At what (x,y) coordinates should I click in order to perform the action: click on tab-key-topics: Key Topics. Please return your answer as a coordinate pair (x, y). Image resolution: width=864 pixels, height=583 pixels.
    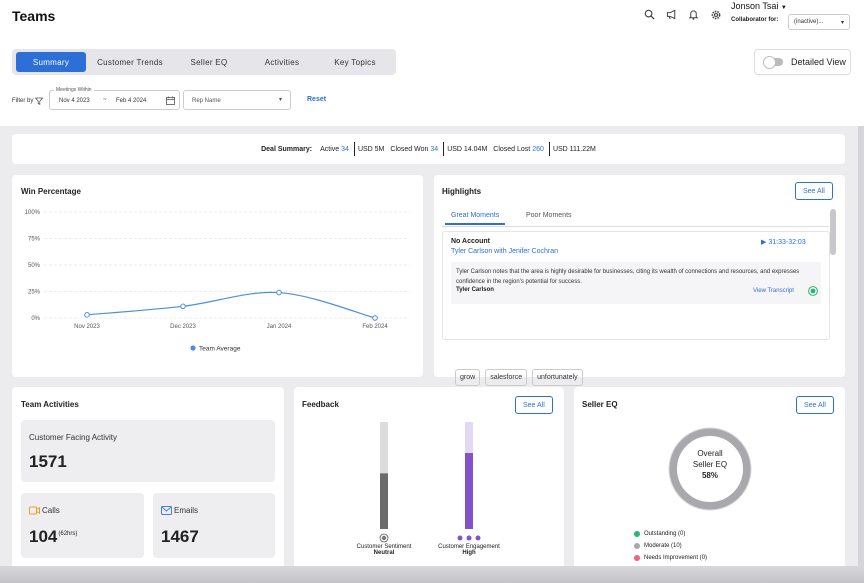
    Looking at the image, I should click on (355, 62).